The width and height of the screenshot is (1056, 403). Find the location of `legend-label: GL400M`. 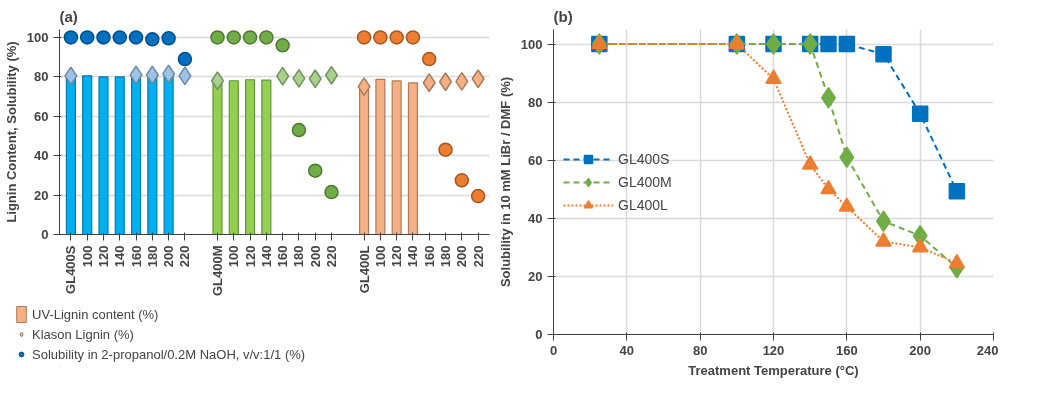

legend-label: GL400M is located at coordinates (645, 181).